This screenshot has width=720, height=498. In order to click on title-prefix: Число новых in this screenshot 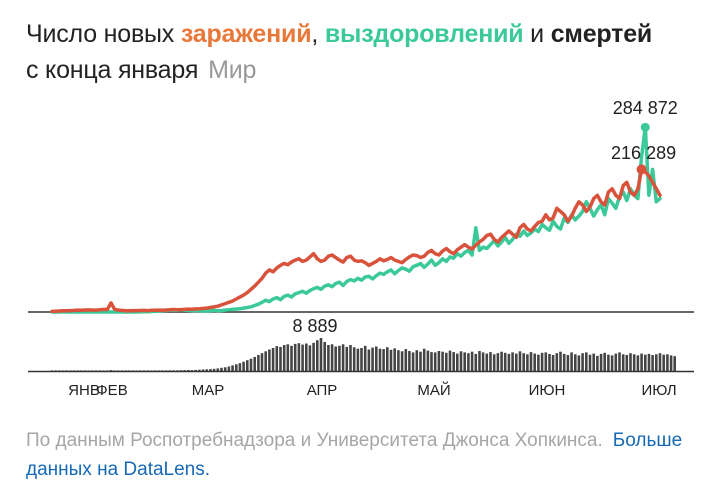, I will do `click(103, 34)`.